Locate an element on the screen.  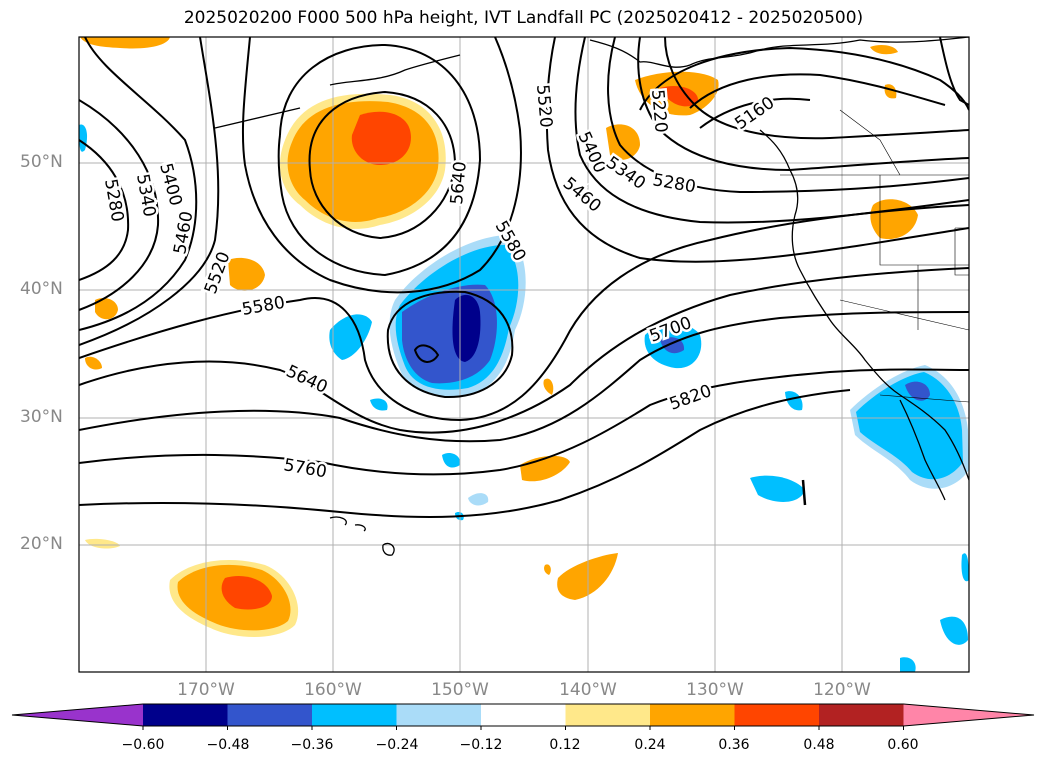
lon-label-170w: 170°W is located at coordinates (206, 690).